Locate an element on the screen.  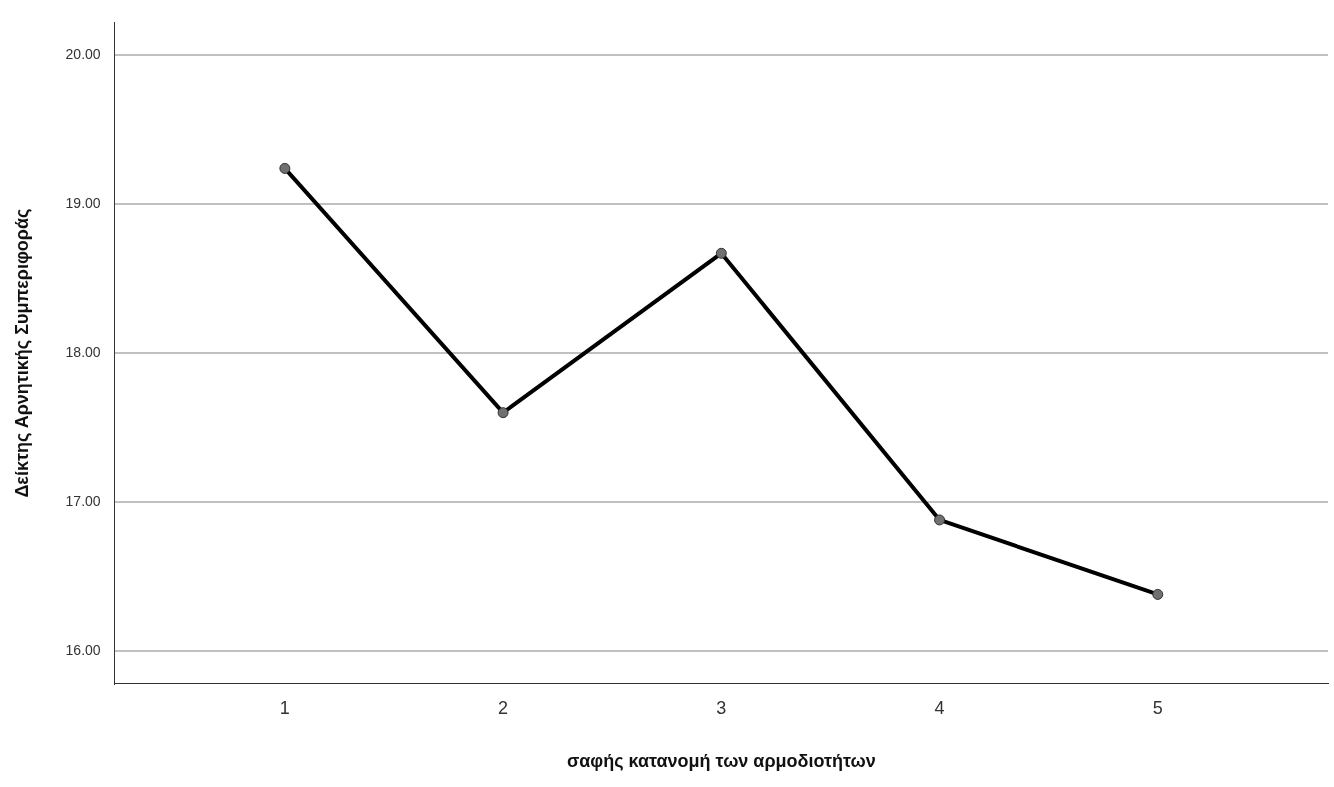
y-tick-label: 16.00 is located at coordinates (83, 649).